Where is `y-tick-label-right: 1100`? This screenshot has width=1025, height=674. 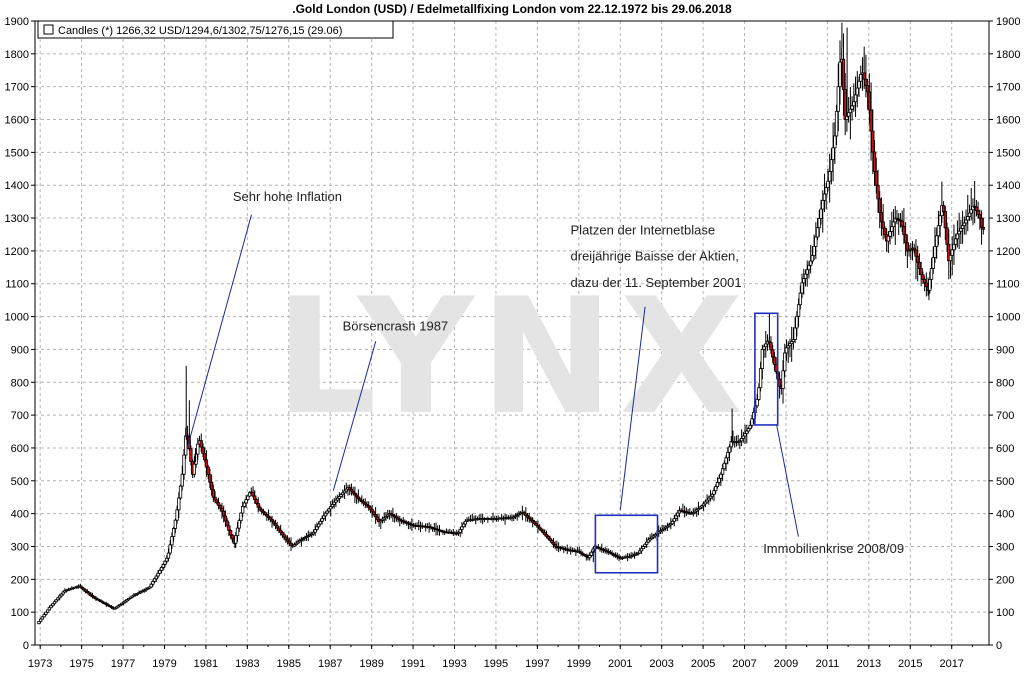 y-tick-label-right: 1100 is located at coordinates (1008, 285).